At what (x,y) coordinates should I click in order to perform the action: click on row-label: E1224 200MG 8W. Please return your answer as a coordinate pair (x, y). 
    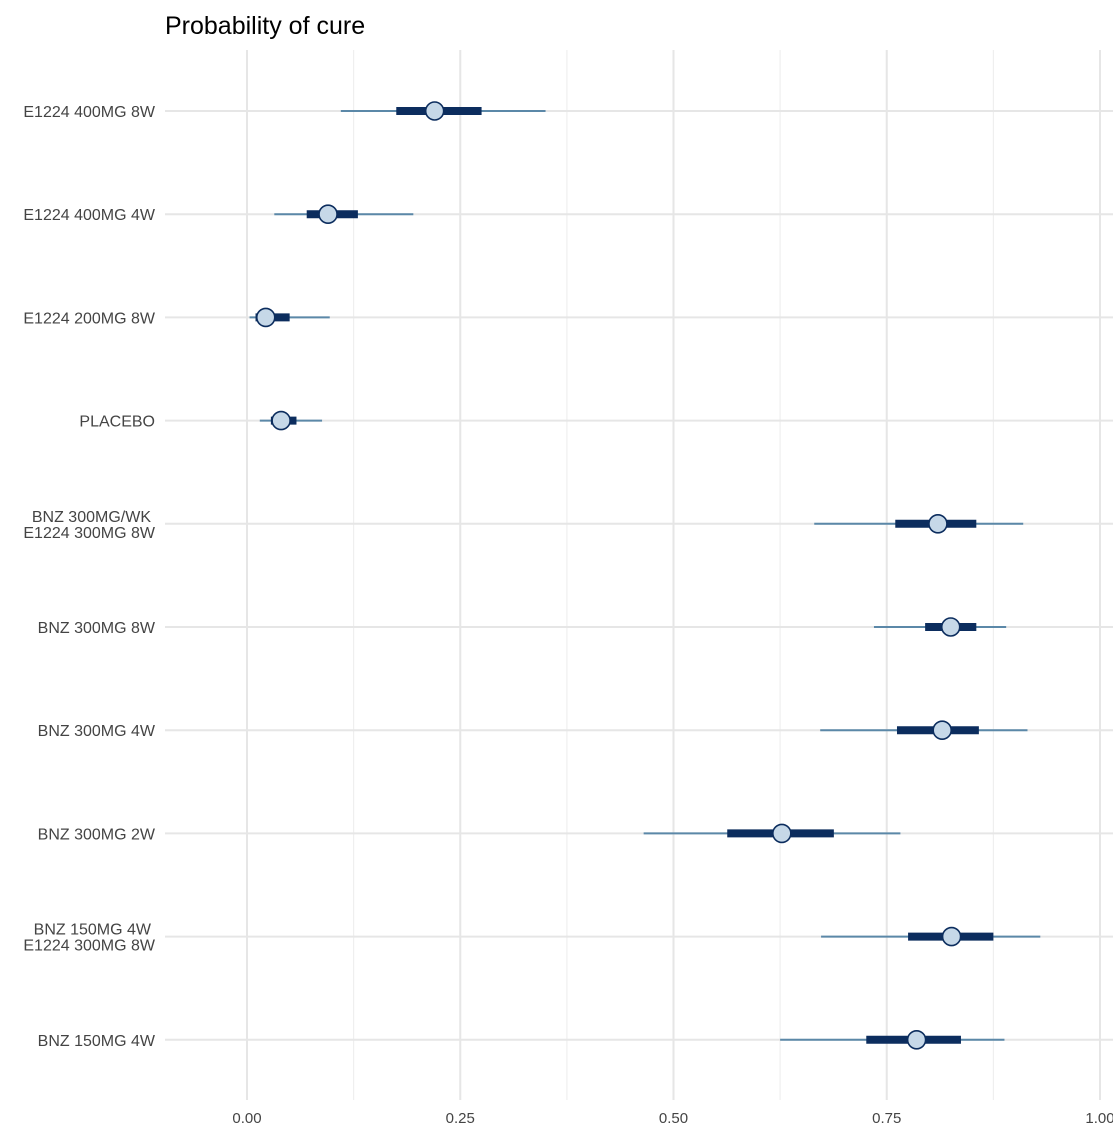
    Looking at the image, I should click on (89, 318).